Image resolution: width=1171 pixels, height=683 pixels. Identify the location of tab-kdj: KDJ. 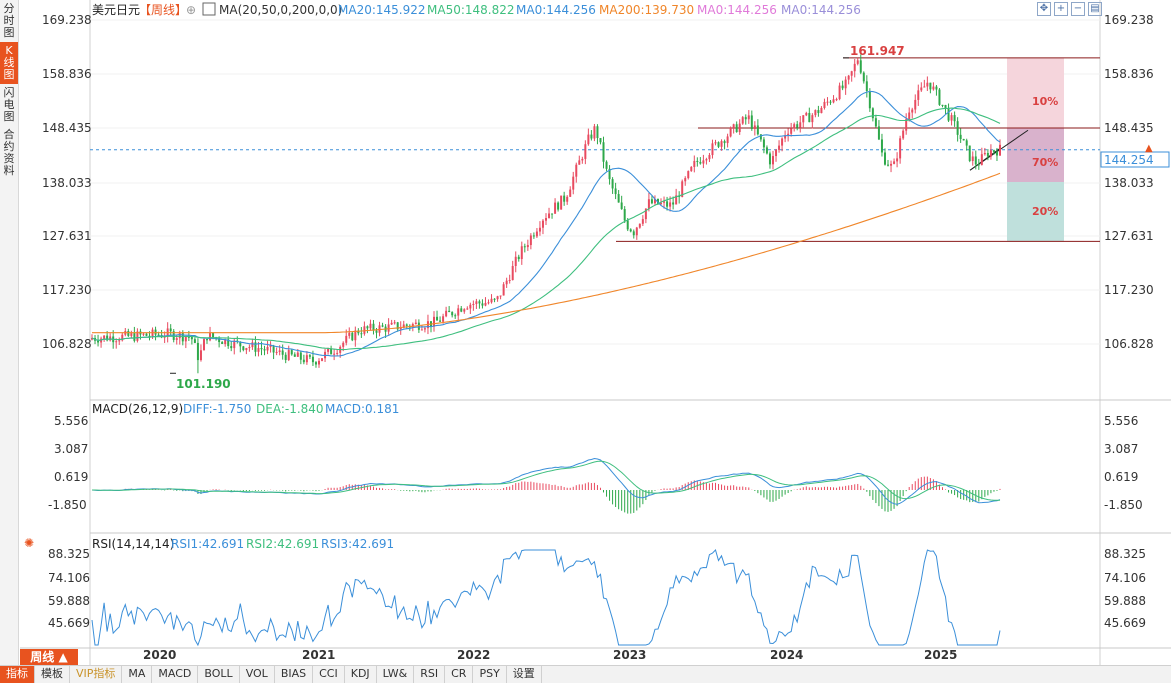
(361, 674).